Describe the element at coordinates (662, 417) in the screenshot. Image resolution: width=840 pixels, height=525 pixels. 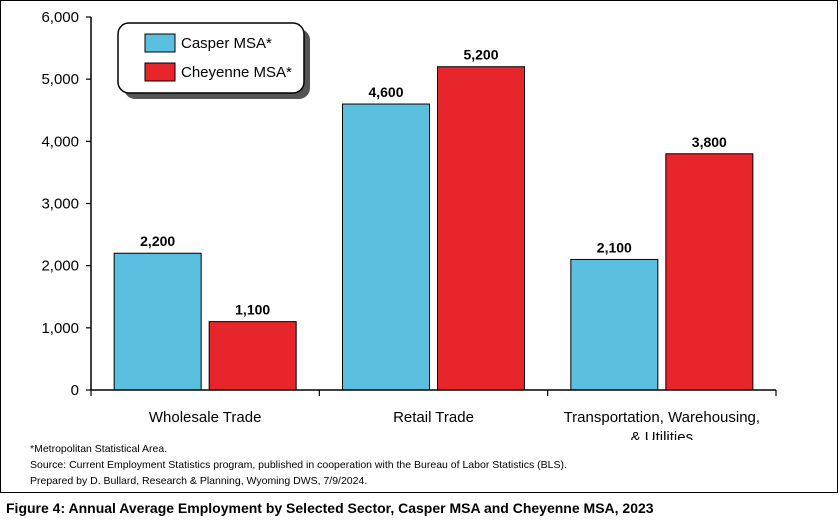
I see `category-label-line: Transportation, Warehousing,` at that location.